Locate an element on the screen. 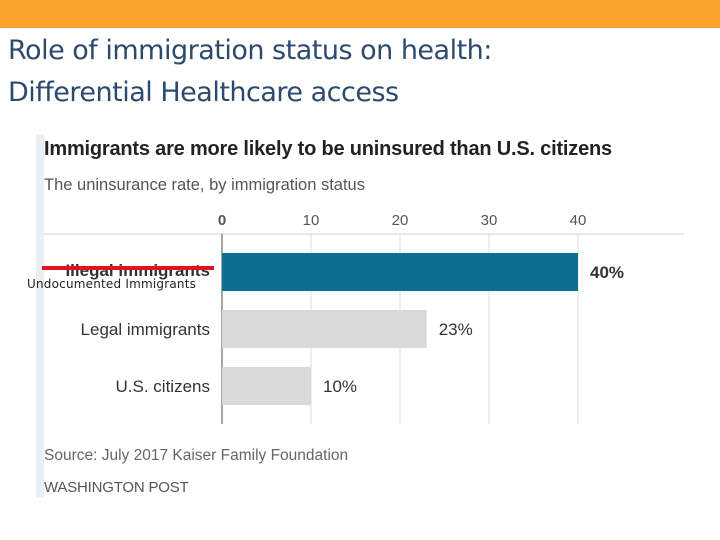  bar-value-label: 23% is located at coordinates (456, 329).